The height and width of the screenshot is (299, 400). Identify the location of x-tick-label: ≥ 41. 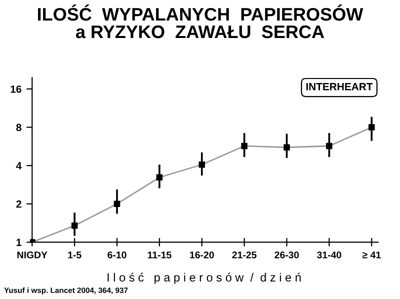
(371, 255).